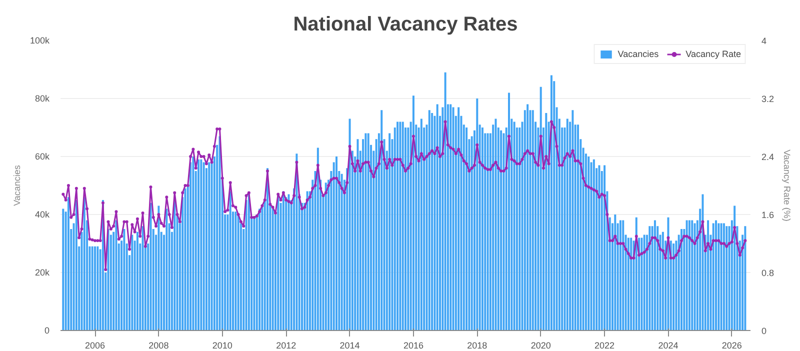 The width and height of the screenshot is (800, 351). I want to click on y2-tick-label: 1.6, so click(768, 215).